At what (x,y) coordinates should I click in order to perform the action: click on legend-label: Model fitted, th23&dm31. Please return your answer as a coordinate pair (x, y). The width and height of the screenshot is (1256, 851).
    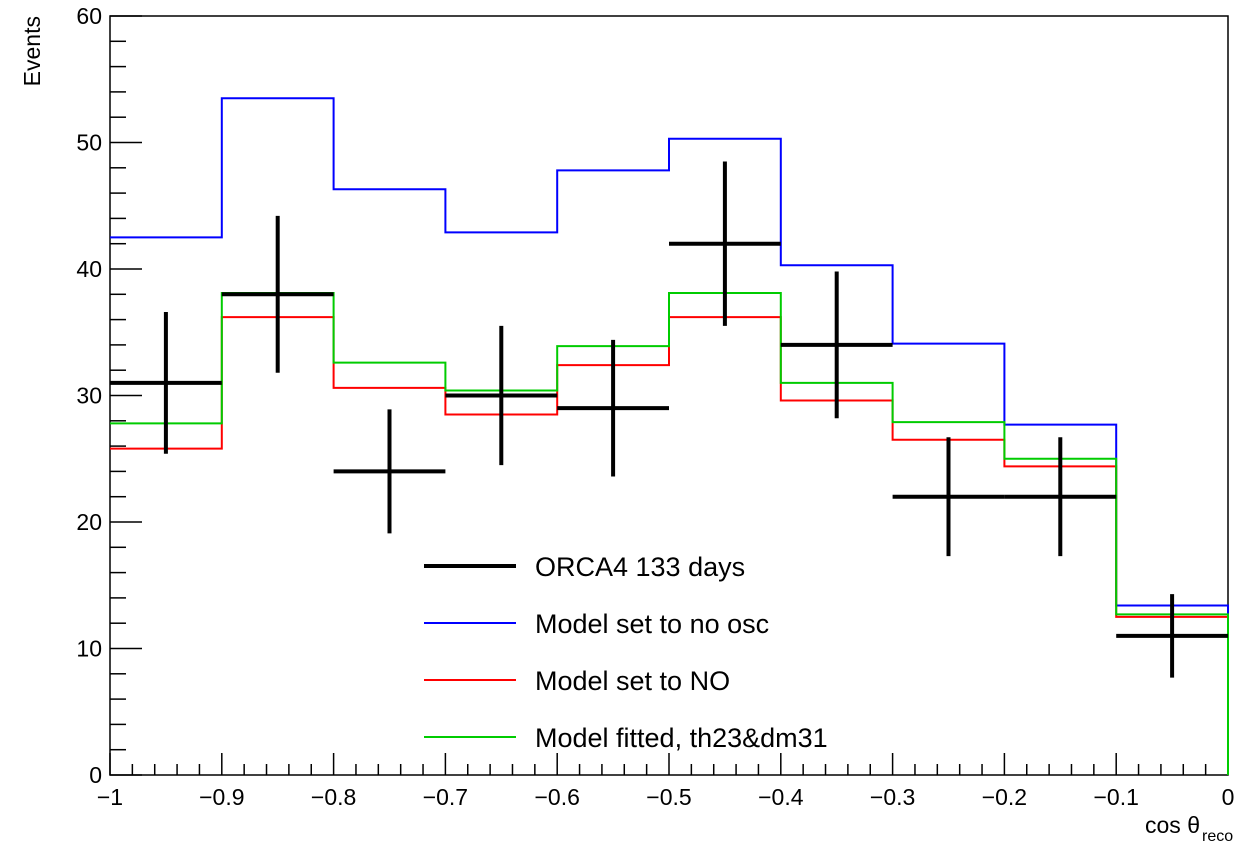
    Looking at the image, I should click on (681, 738).